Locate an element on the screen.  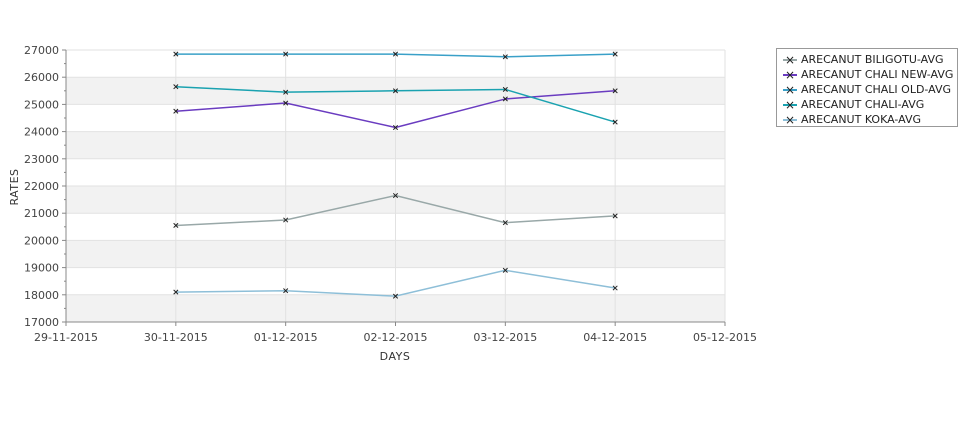
legend-item: × ARECANUT KOKA-AVG is located at coordinates (869, 119).